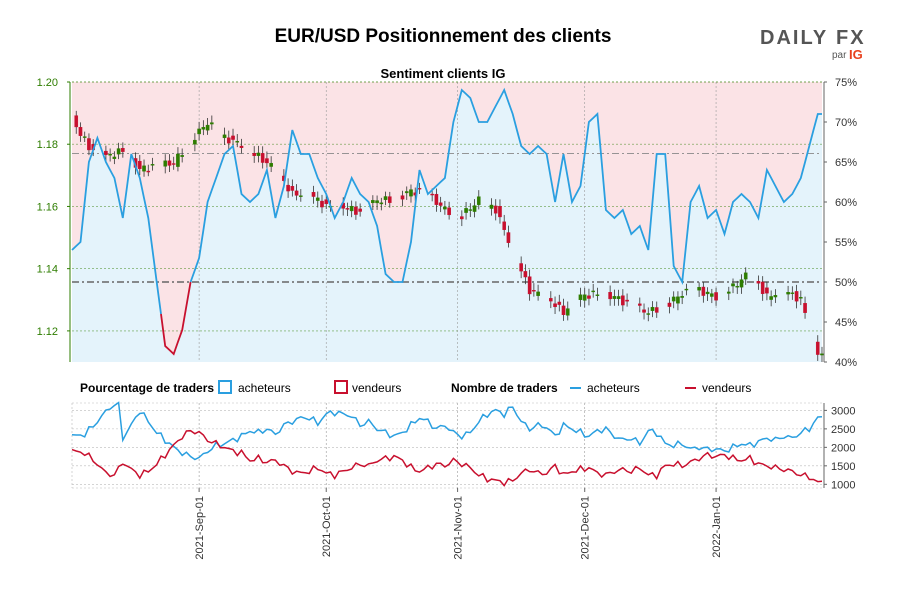  Describe the element at coordinates (846, 323) in the screenshot. I see `right-tick-label: 45%` at that location.